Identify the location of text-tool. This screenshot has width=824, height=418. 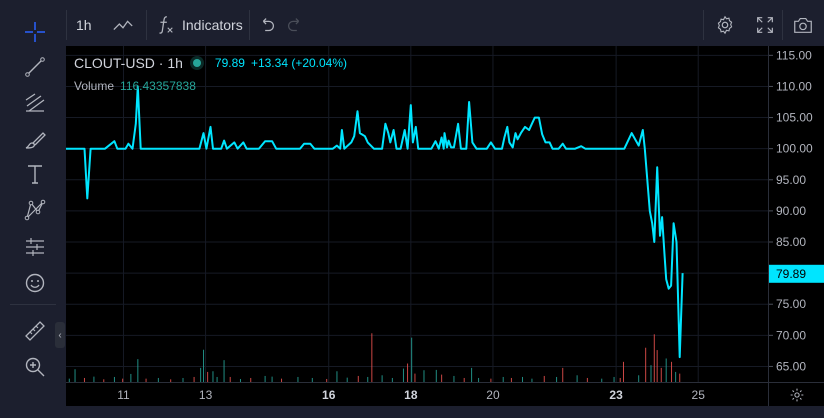
(35, 174).